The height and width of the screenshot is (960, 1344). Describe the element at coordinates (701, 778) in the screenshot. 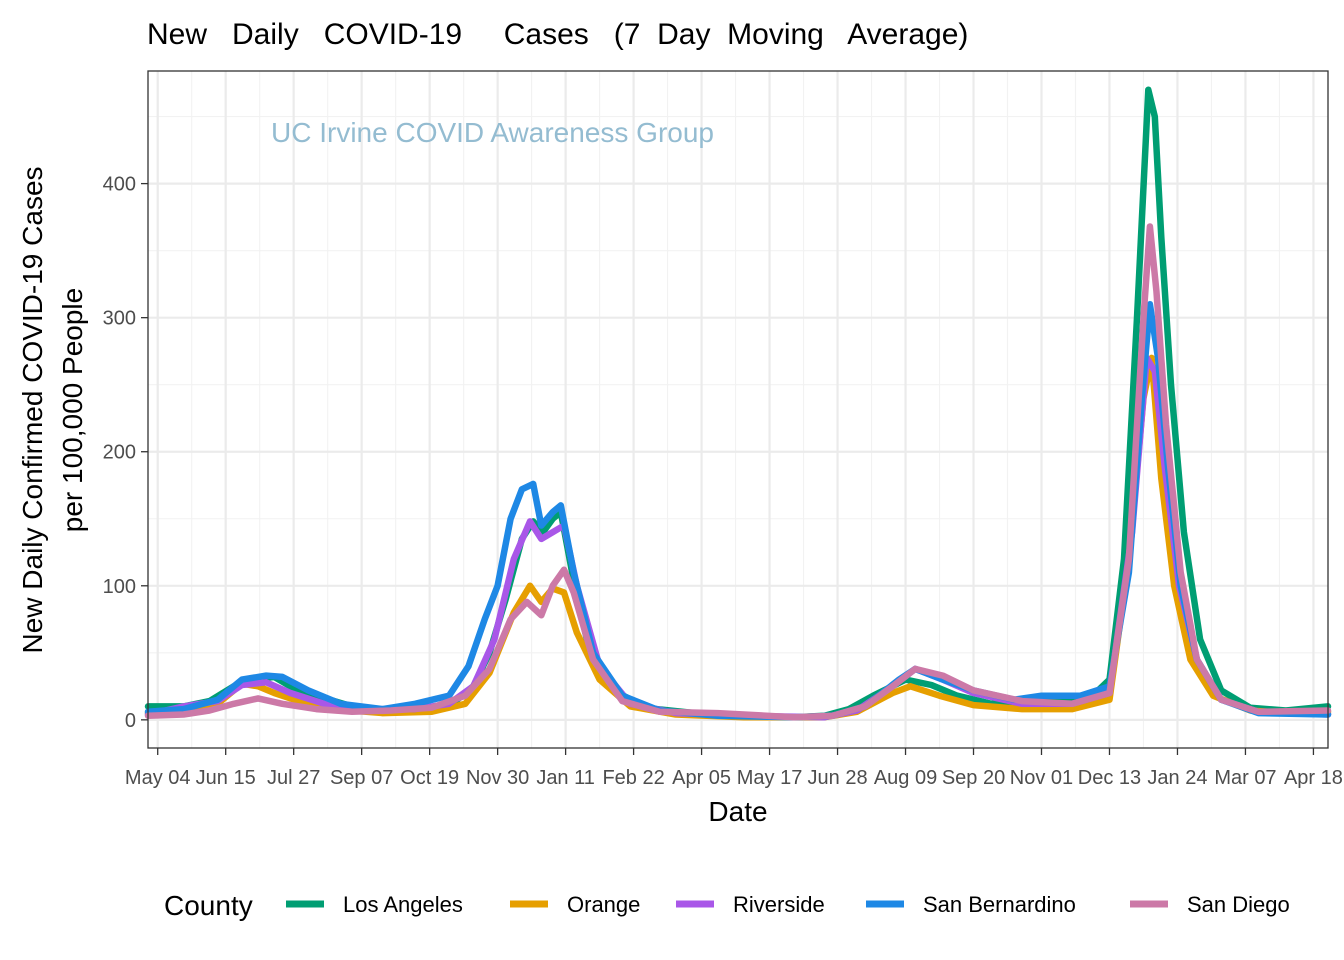

I see `x-tick-label: Apr 05` at that location.